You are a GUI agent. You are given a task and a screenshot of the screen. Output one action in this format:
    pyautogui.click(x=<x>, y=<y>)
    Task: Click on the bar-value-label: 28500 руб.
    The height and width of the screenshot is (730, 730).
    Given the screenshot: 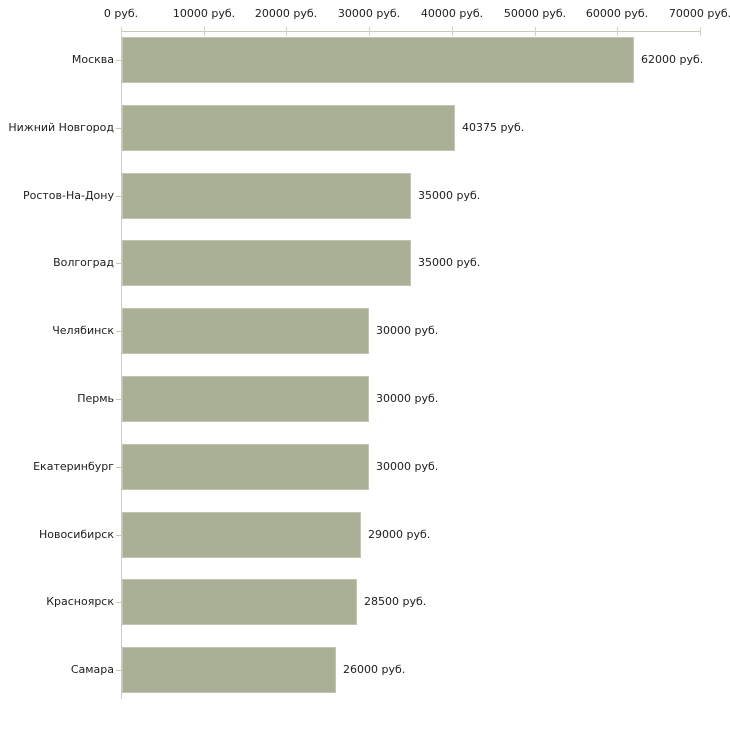 What is the action you would take?
    pyautogui.click(x=395, y=601)
    